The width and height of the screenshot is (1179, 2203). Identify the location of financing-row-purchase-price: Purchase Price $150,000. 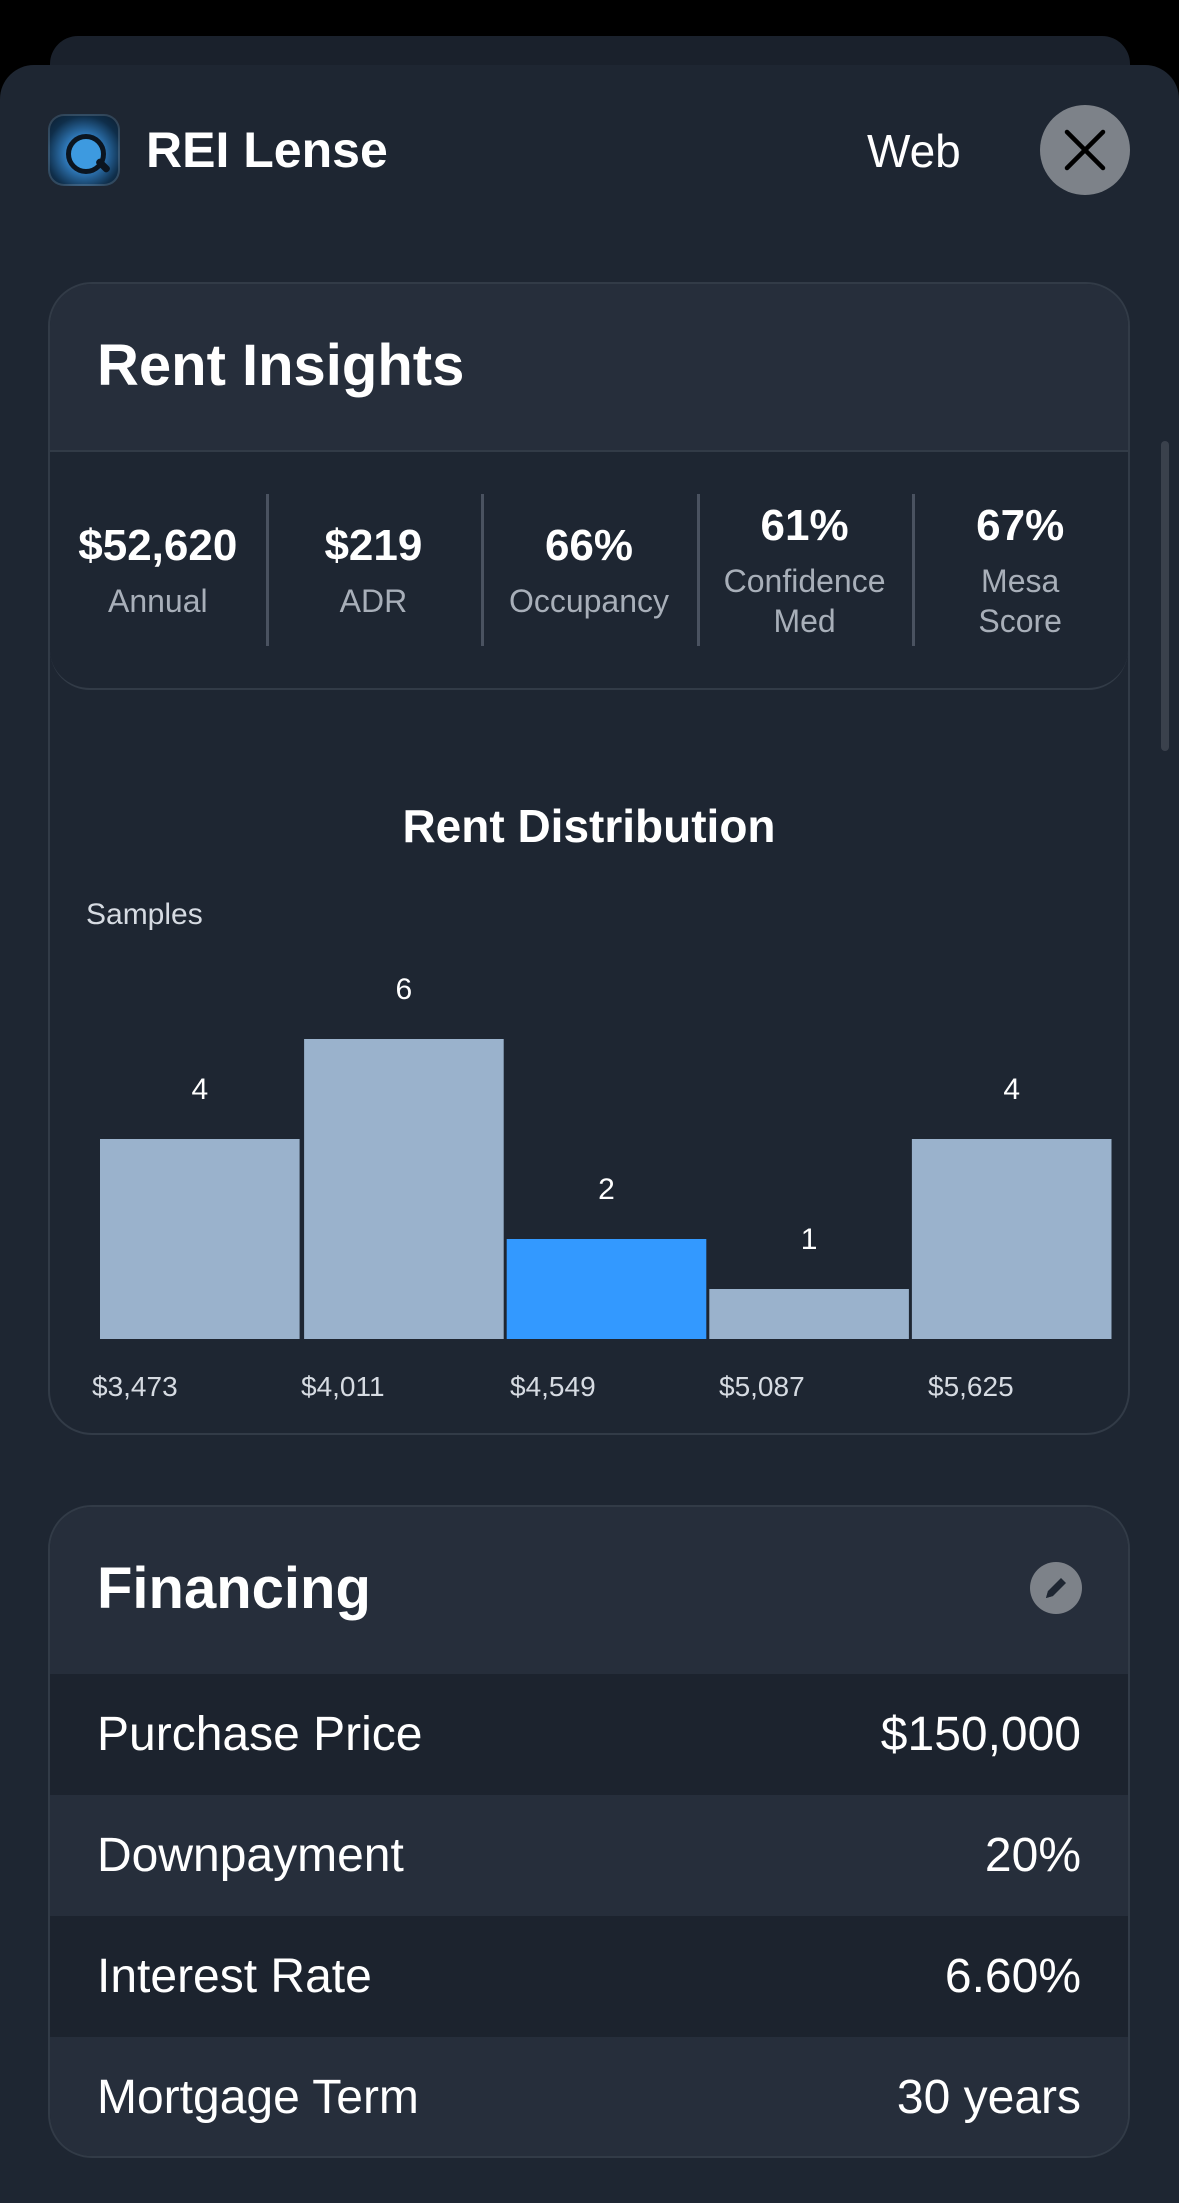
(589, 1734).